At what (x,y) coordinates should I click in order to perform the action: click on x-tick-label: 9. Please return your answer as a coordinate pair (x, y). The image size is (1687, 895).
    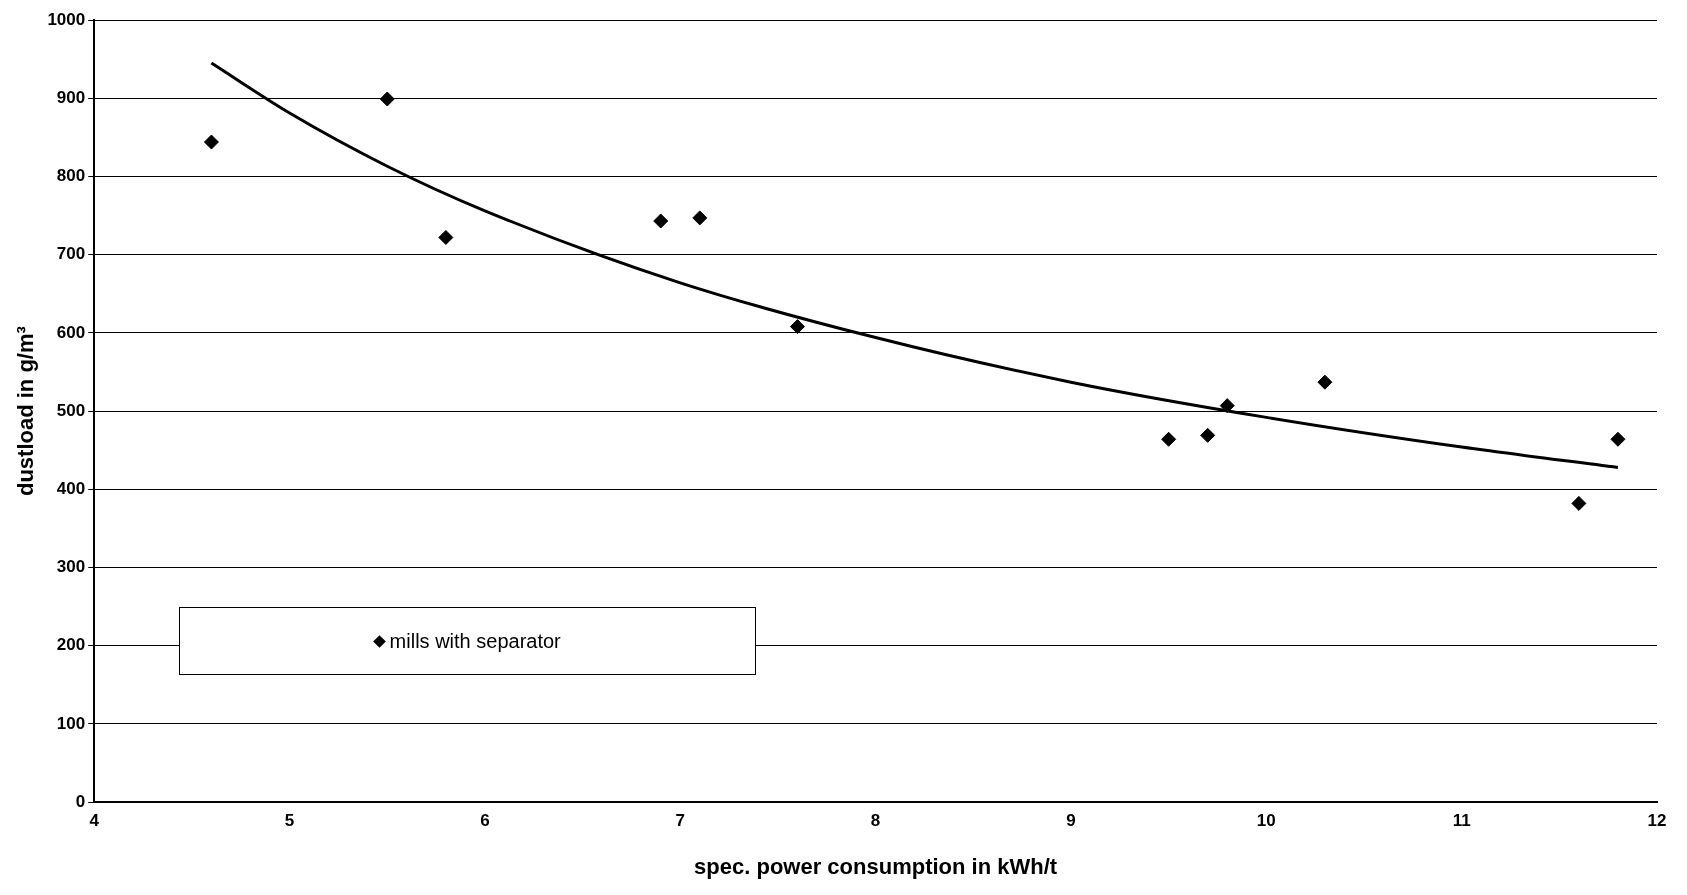
    Looking at the image, I should click on (1071, 821).